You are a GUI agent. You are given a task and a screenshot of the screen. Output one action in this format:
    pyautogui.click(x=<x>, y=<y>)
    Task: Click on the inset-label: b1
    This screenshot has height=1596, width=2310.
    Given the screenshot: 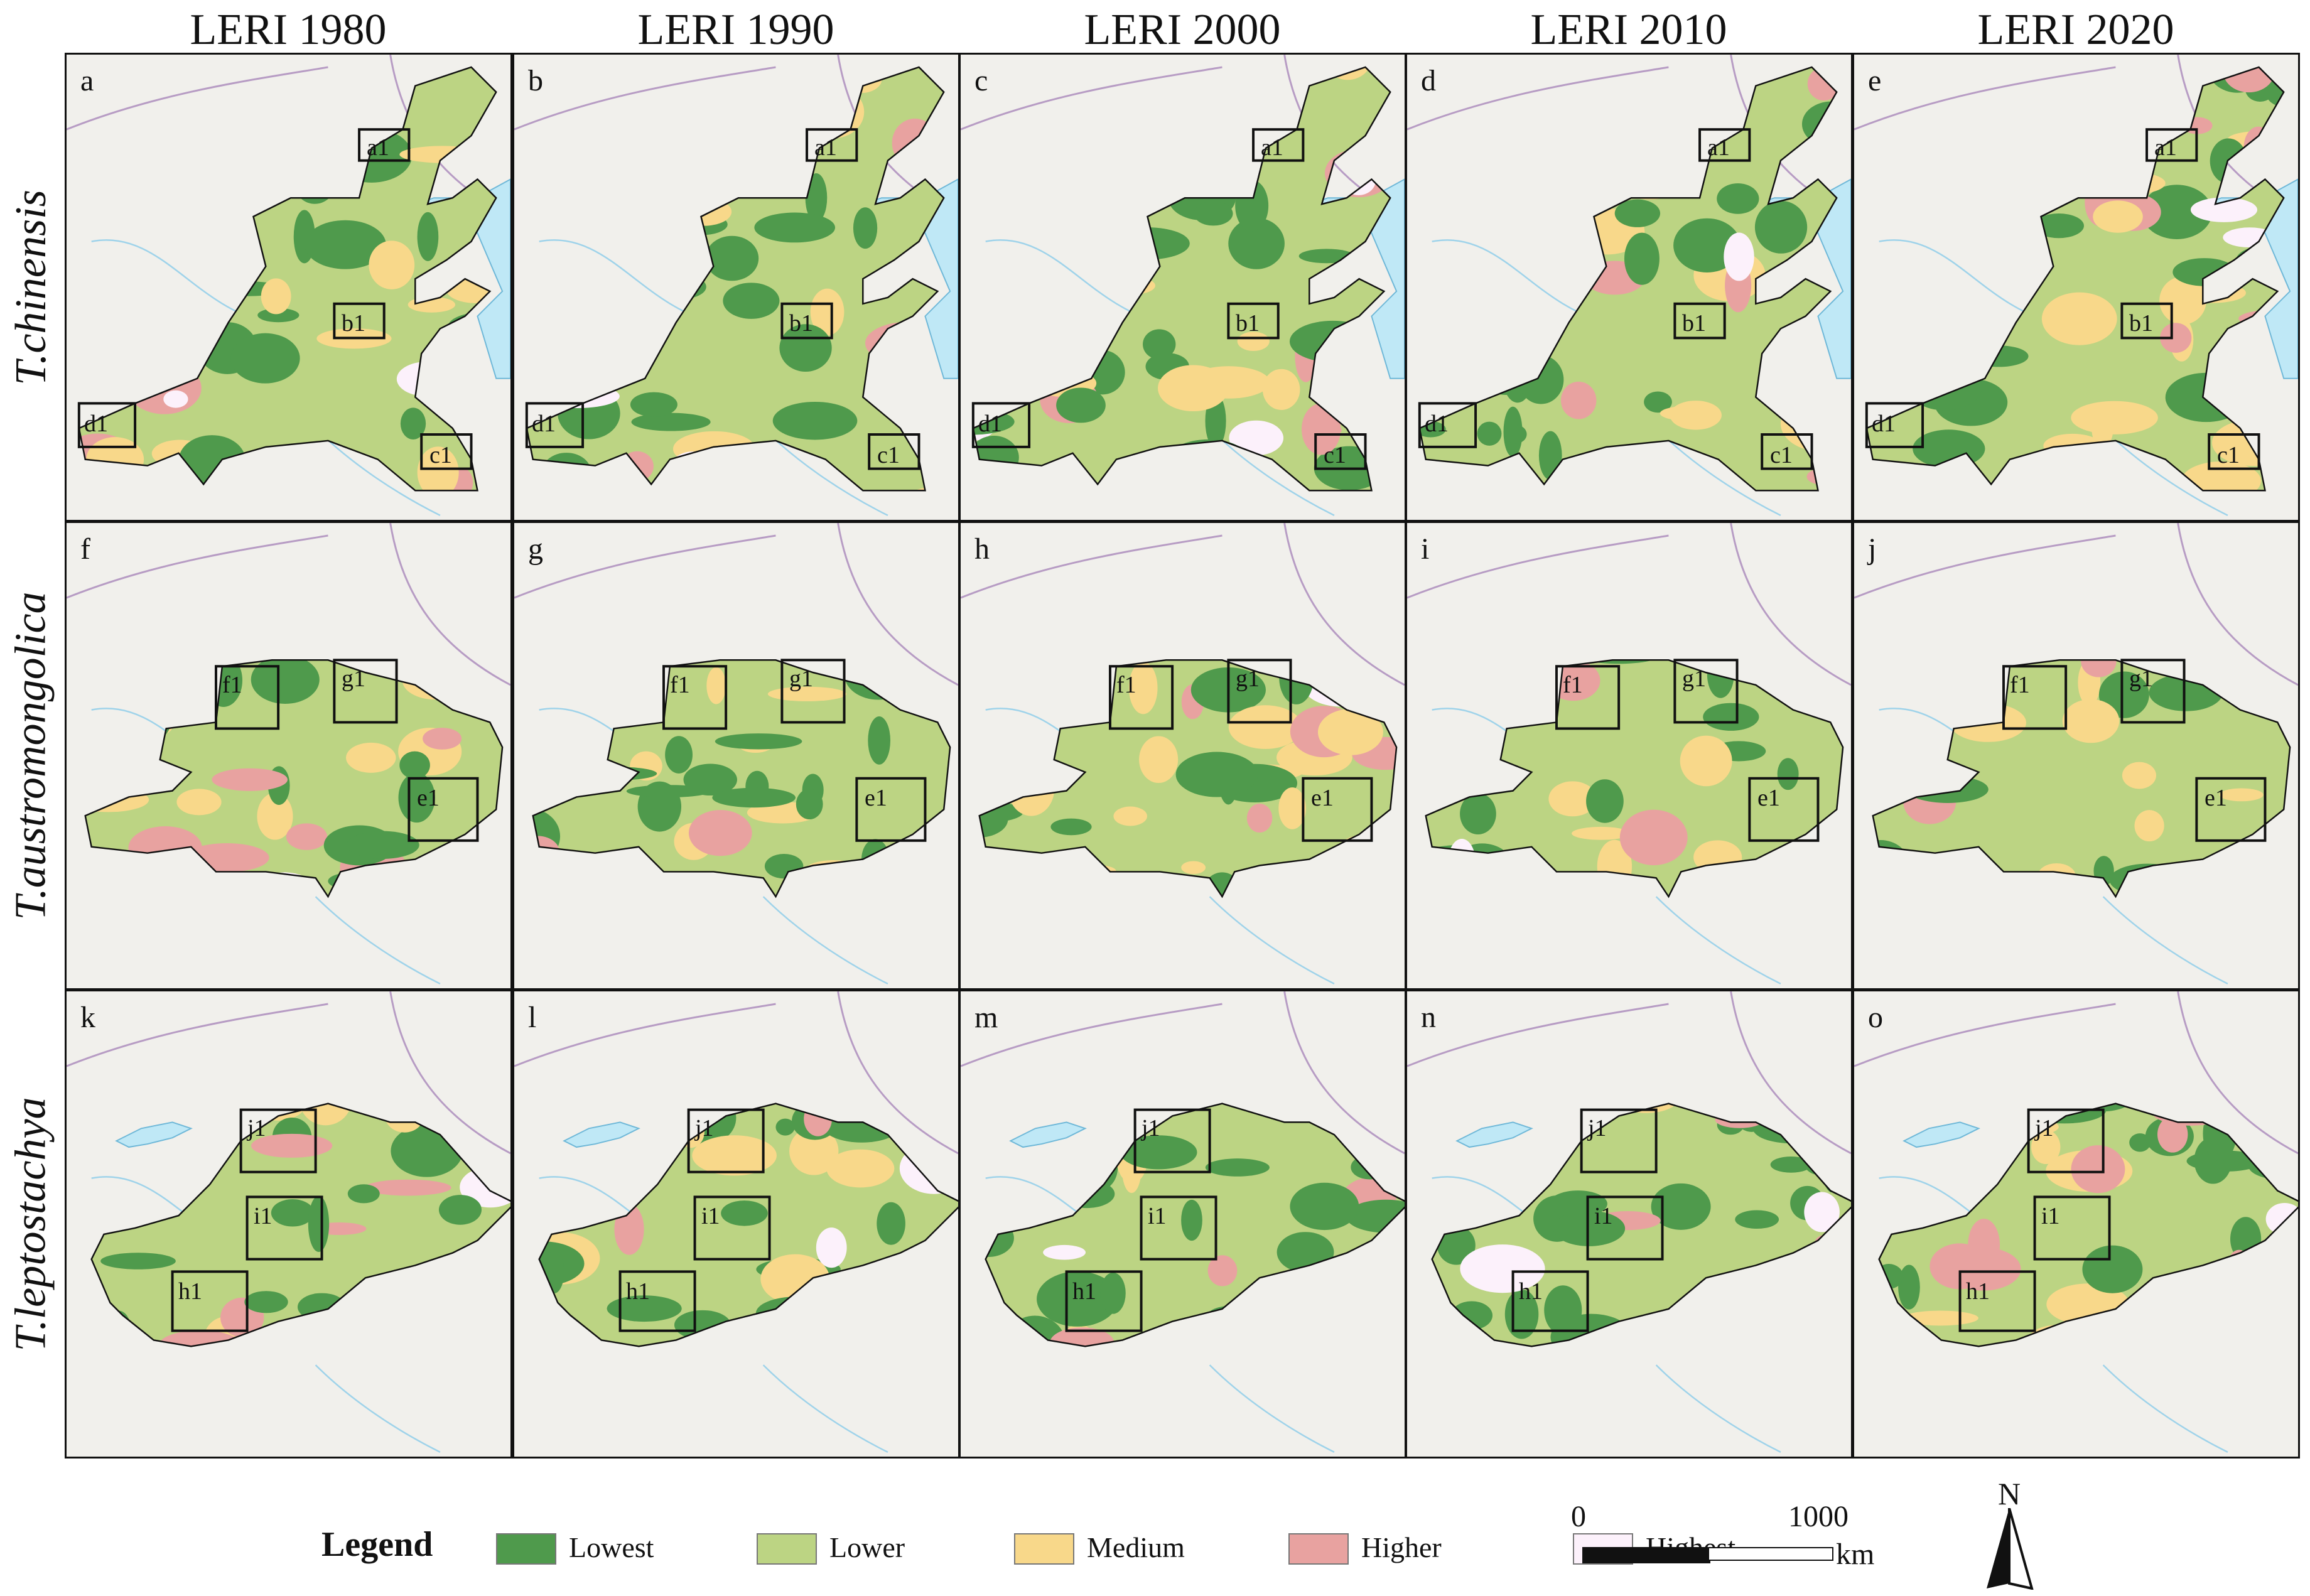 What is the action you would take?
    pyautogui.click(x=1694, y=323)
    